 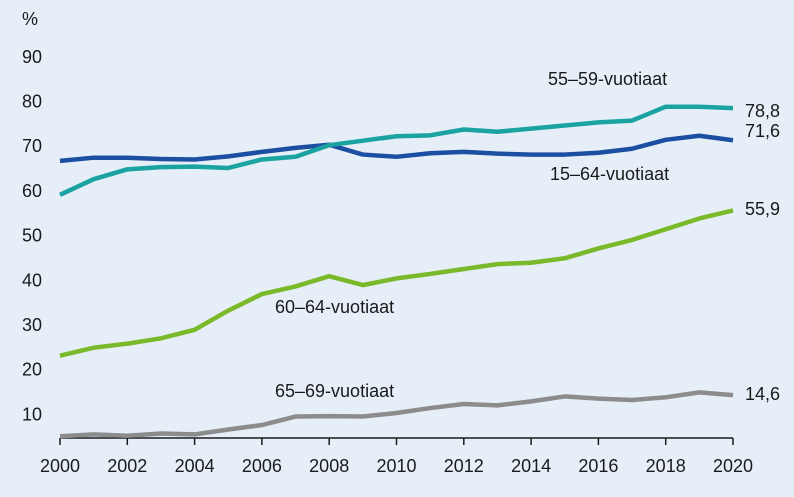 What do you see at coordinates (598, 466) in the screenshot?
I see `x-tick-label: 2016` at bounding box center [598, 466].